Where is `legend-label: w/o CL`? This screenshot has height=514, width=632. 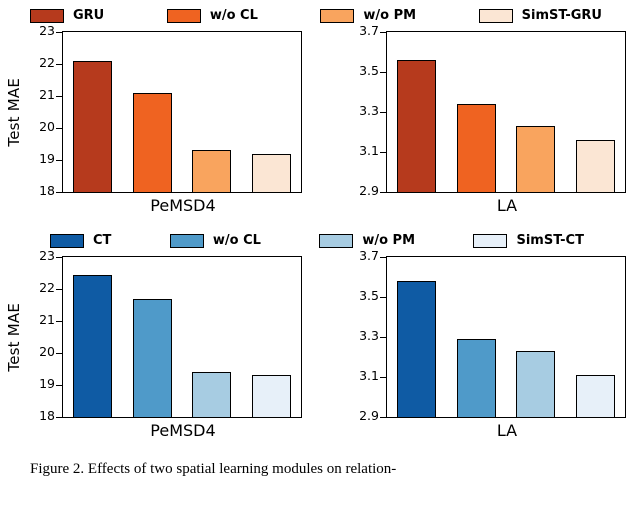
legend-label: w/o CL is located at coordinates (233, 15).